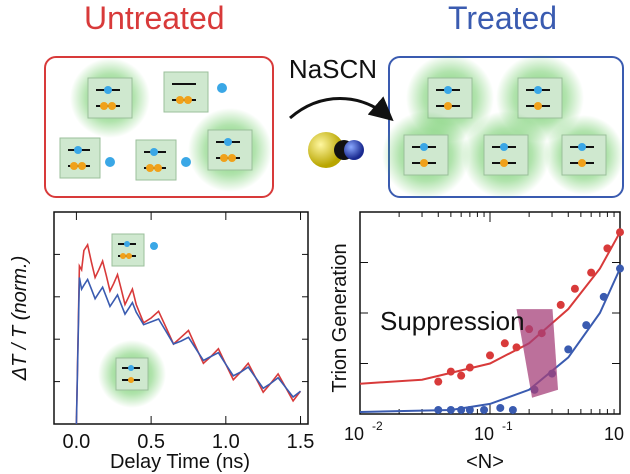 The width and height of the screenshot is (630, 474). Describe the element at coordinates (485, 462) in the screenshot. I see `right-x-axis-label: <N>` at that location.